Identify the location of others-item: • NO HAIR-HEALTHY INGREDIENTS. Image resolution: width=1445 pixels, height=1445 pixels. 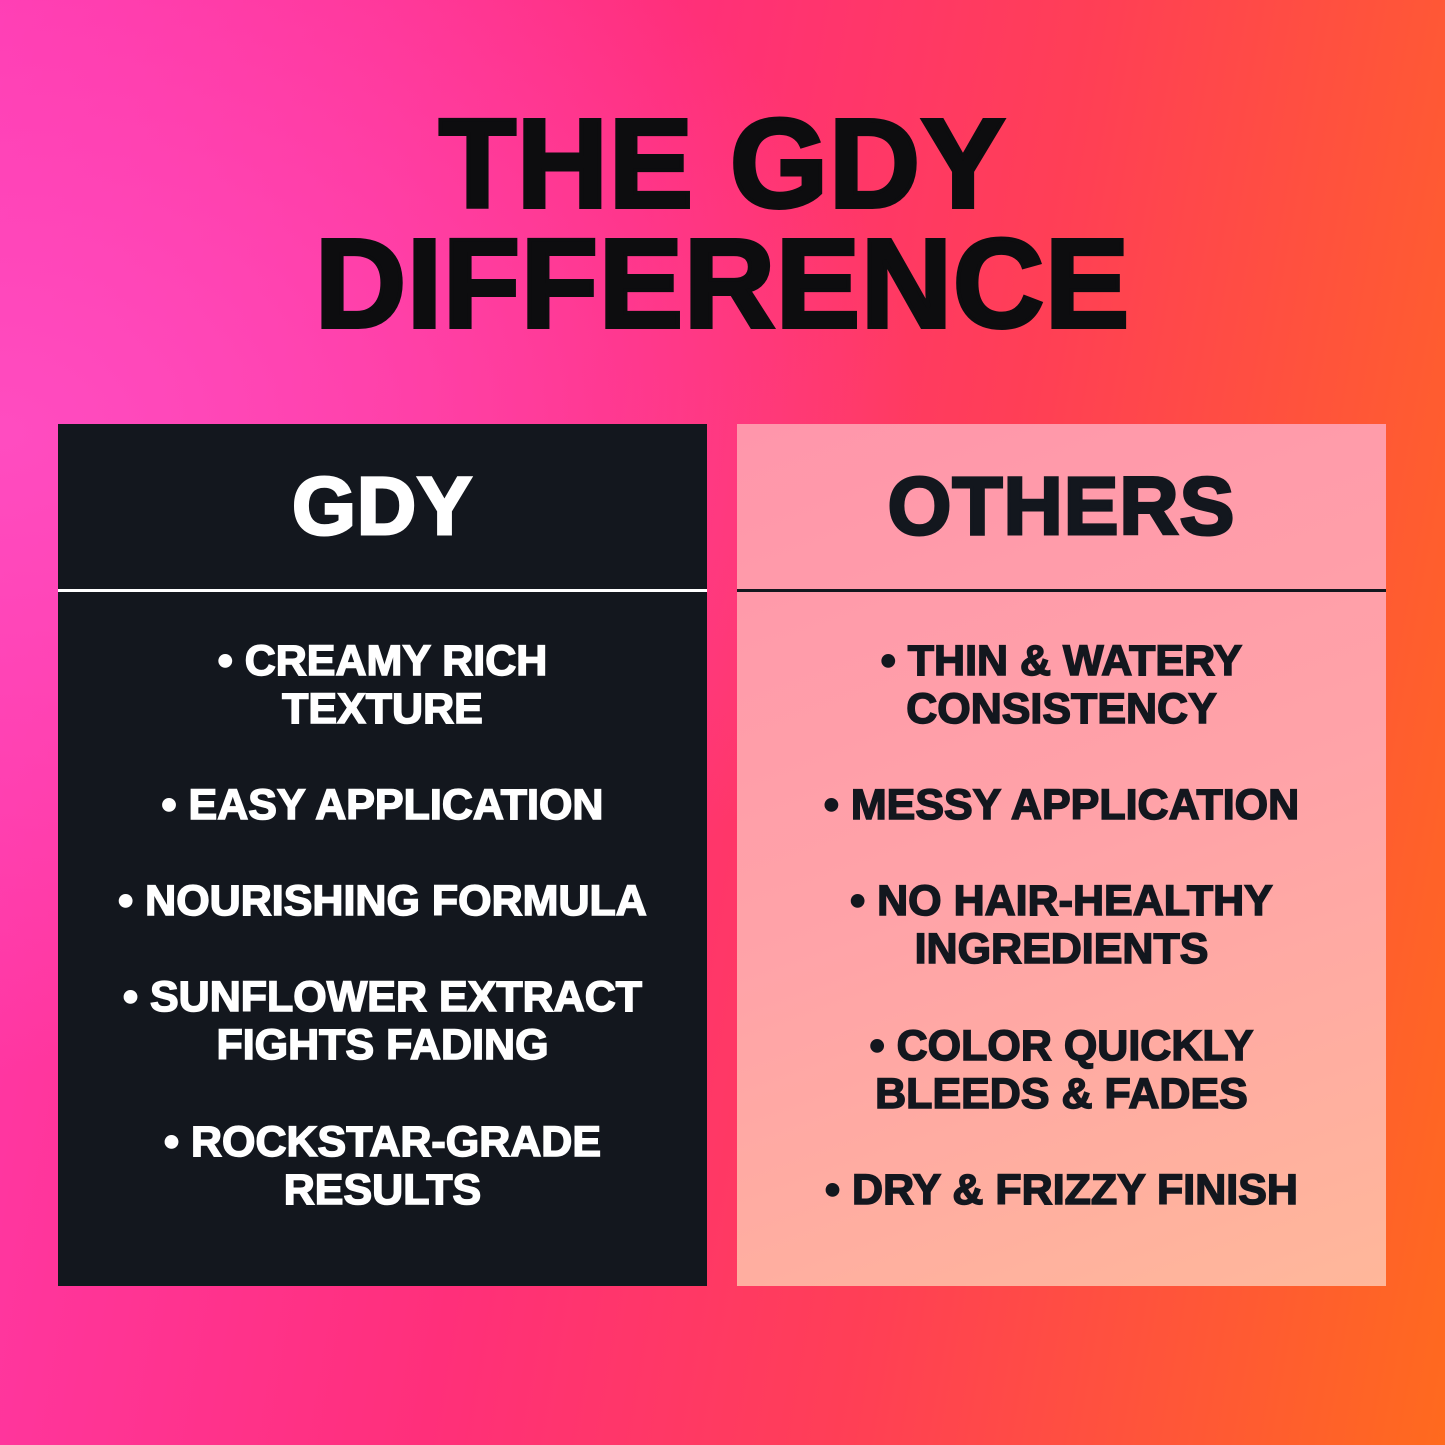
(1061, 925).